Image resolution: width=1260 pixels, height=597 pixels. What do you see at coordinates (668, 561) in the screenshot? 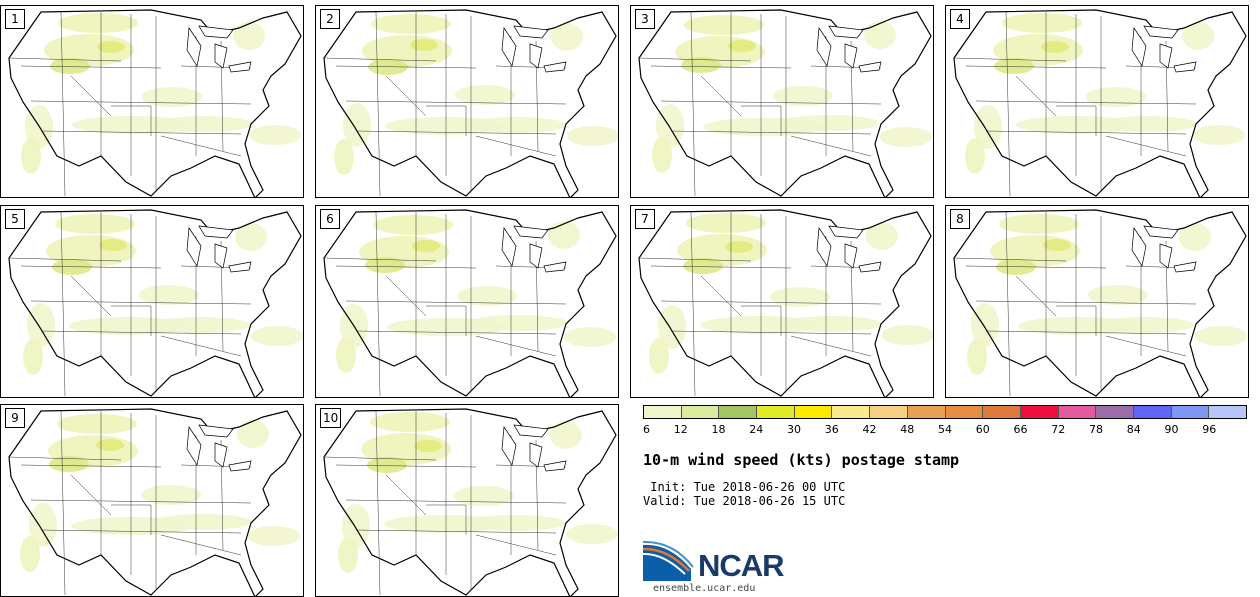
I see `ncar-logo-icon` at bounding box center [668, 561].